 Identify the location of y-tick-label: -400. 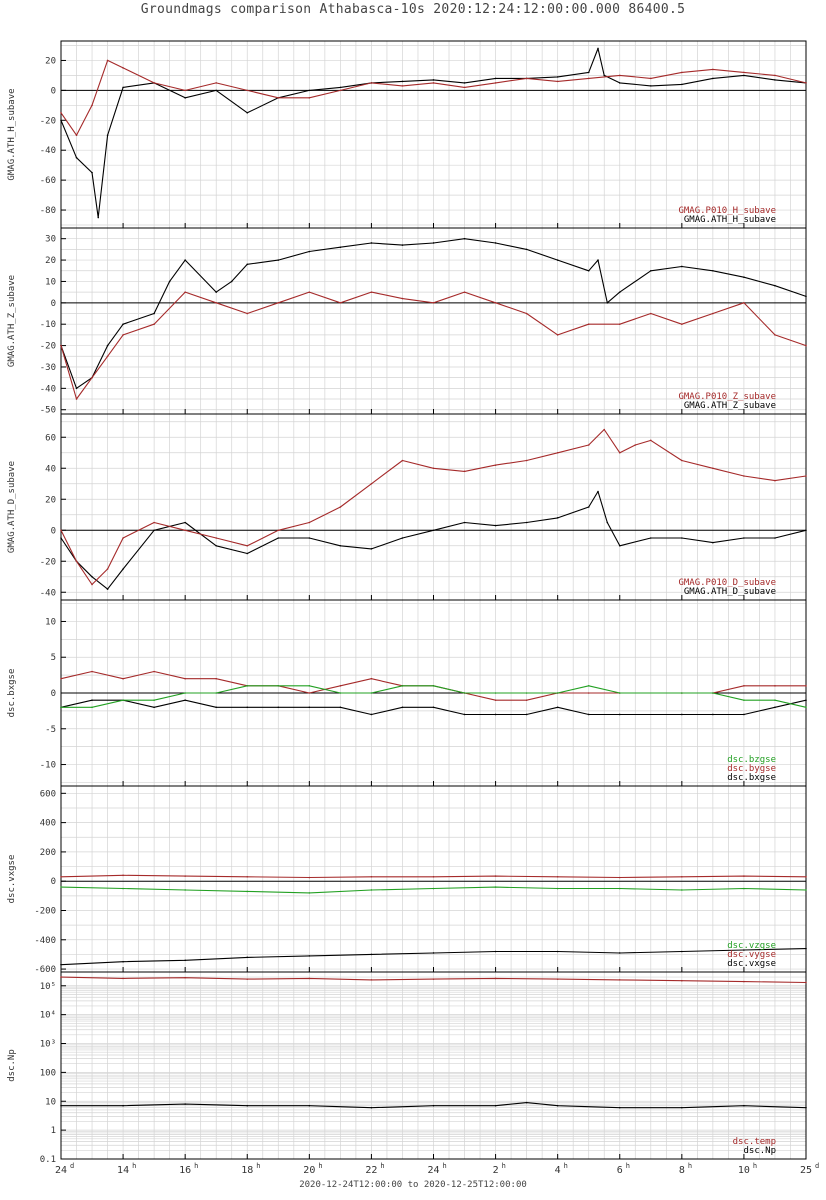
(45, 941).